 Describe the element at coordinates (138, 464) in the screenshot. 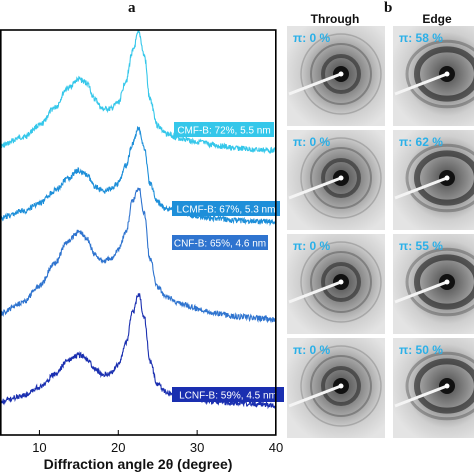

I see `x-axis-label: Diffraction angle 2θ (degree)` at that location.